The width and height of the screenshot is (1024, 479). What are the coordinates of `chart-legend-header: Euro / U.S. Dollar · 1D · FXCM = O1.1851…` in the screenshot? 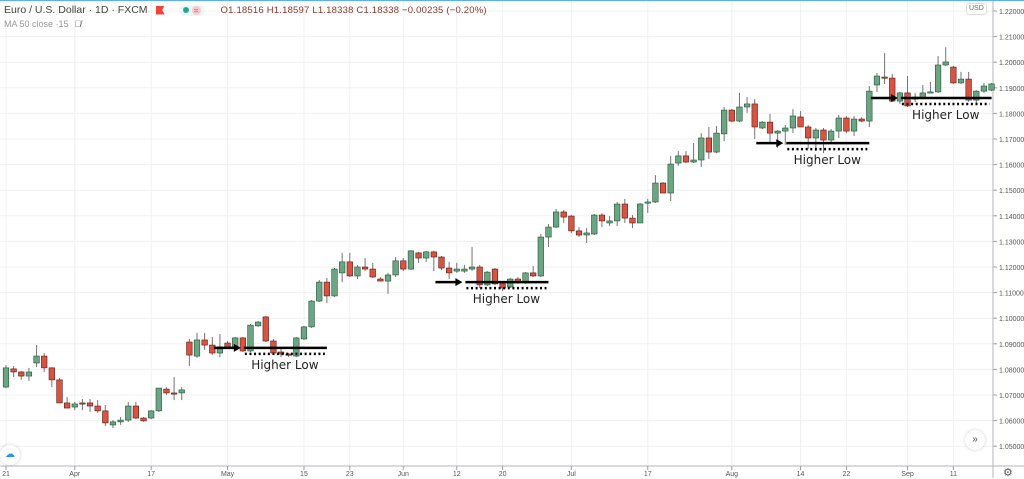 It's located at (245, 10).